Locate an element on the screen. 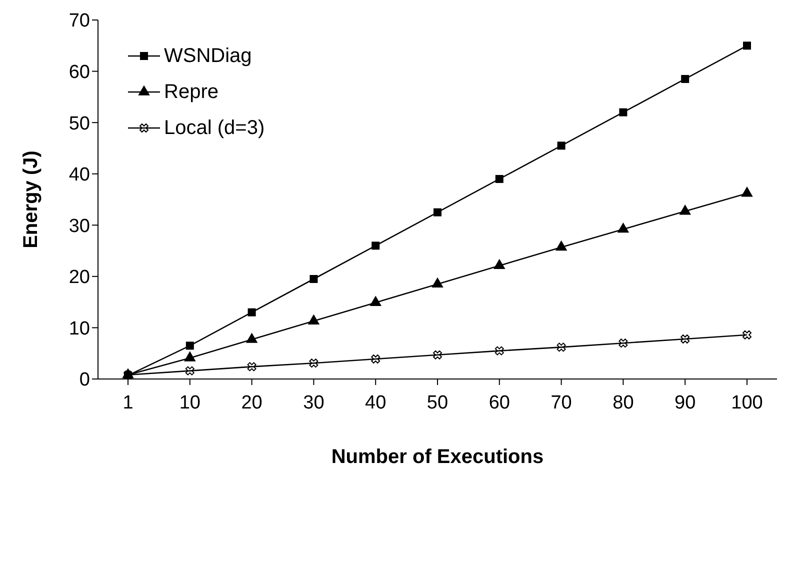  x-tick-label: 100 is located at coordinates (747, 403).